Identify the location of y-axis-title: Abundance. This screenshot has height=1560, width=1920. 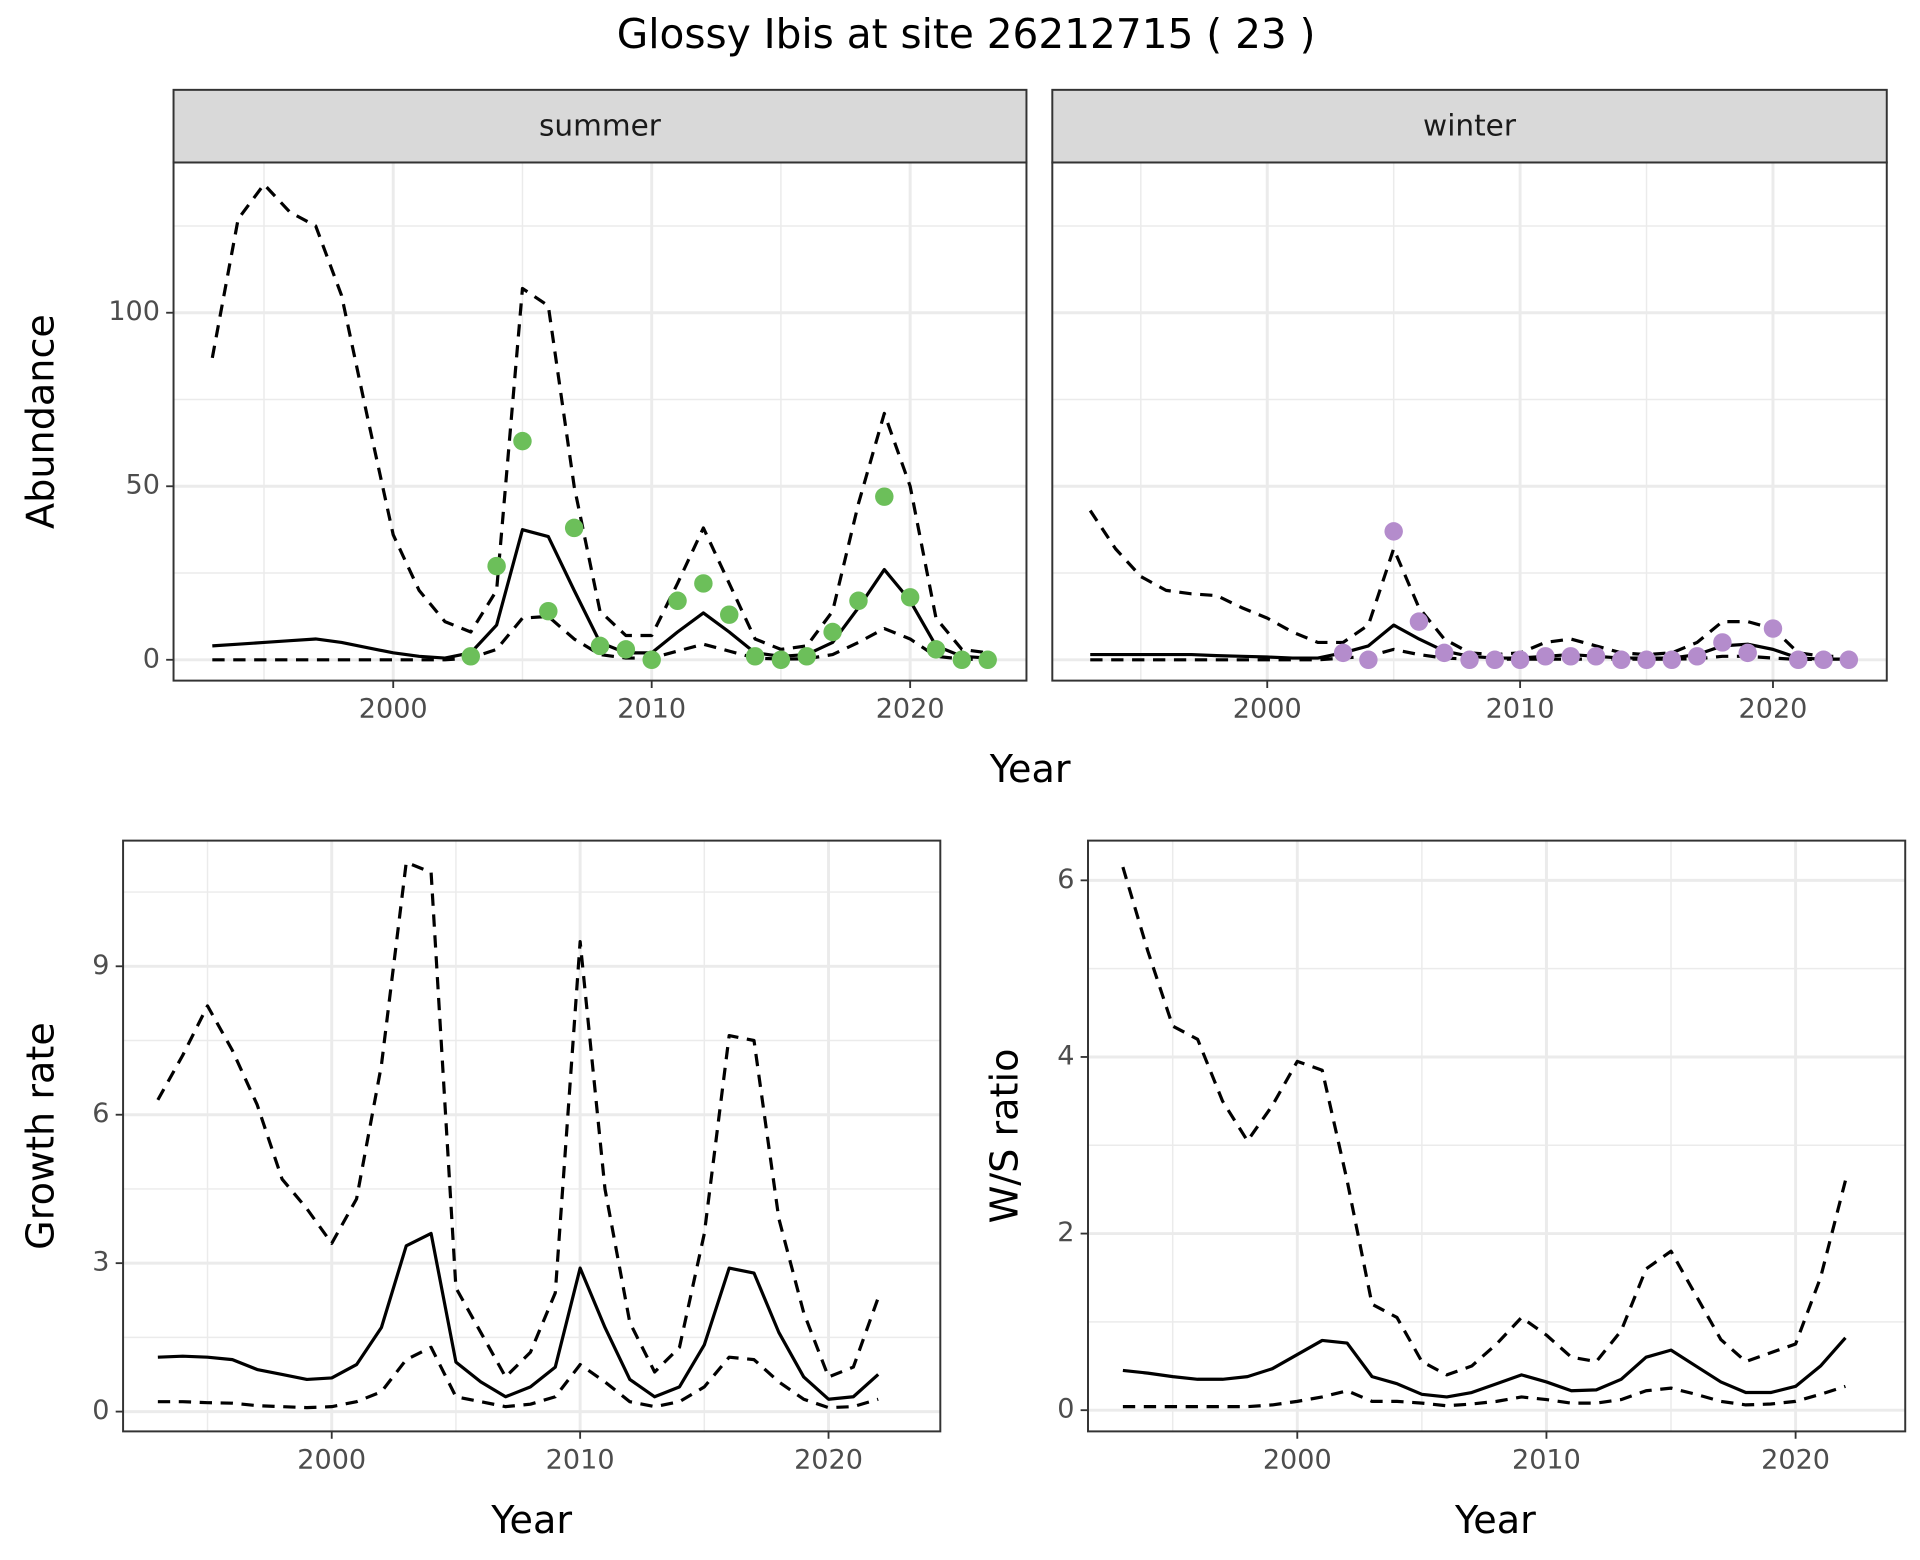
(41, 421).